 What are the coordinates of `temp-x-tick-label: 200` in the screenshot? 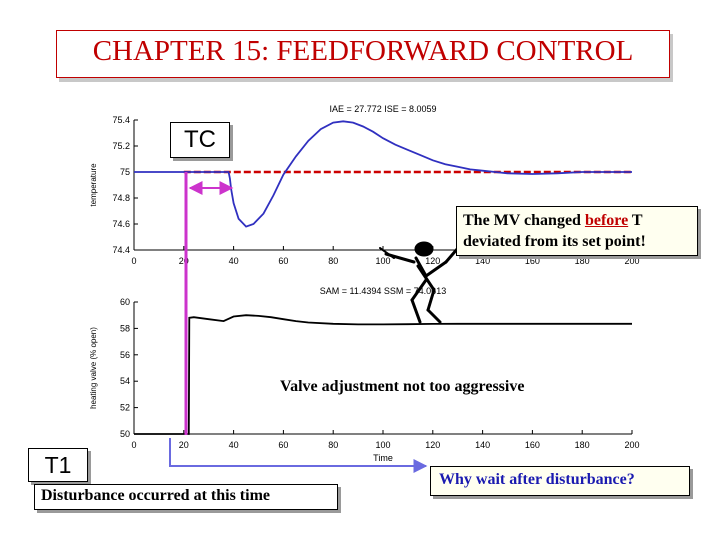 It's located at (631, 261).